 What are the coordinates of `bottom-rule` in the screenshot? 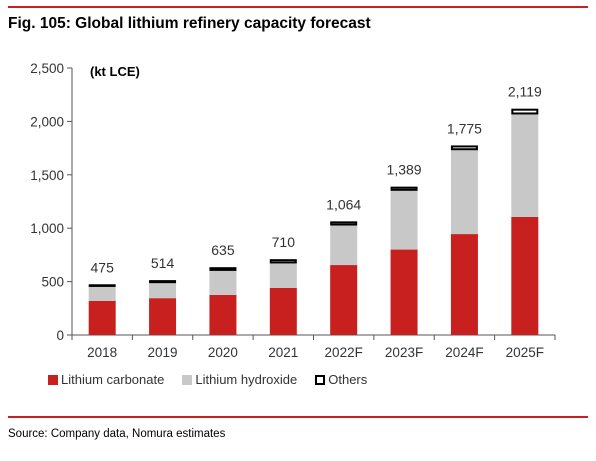 It's located at (298, 417).